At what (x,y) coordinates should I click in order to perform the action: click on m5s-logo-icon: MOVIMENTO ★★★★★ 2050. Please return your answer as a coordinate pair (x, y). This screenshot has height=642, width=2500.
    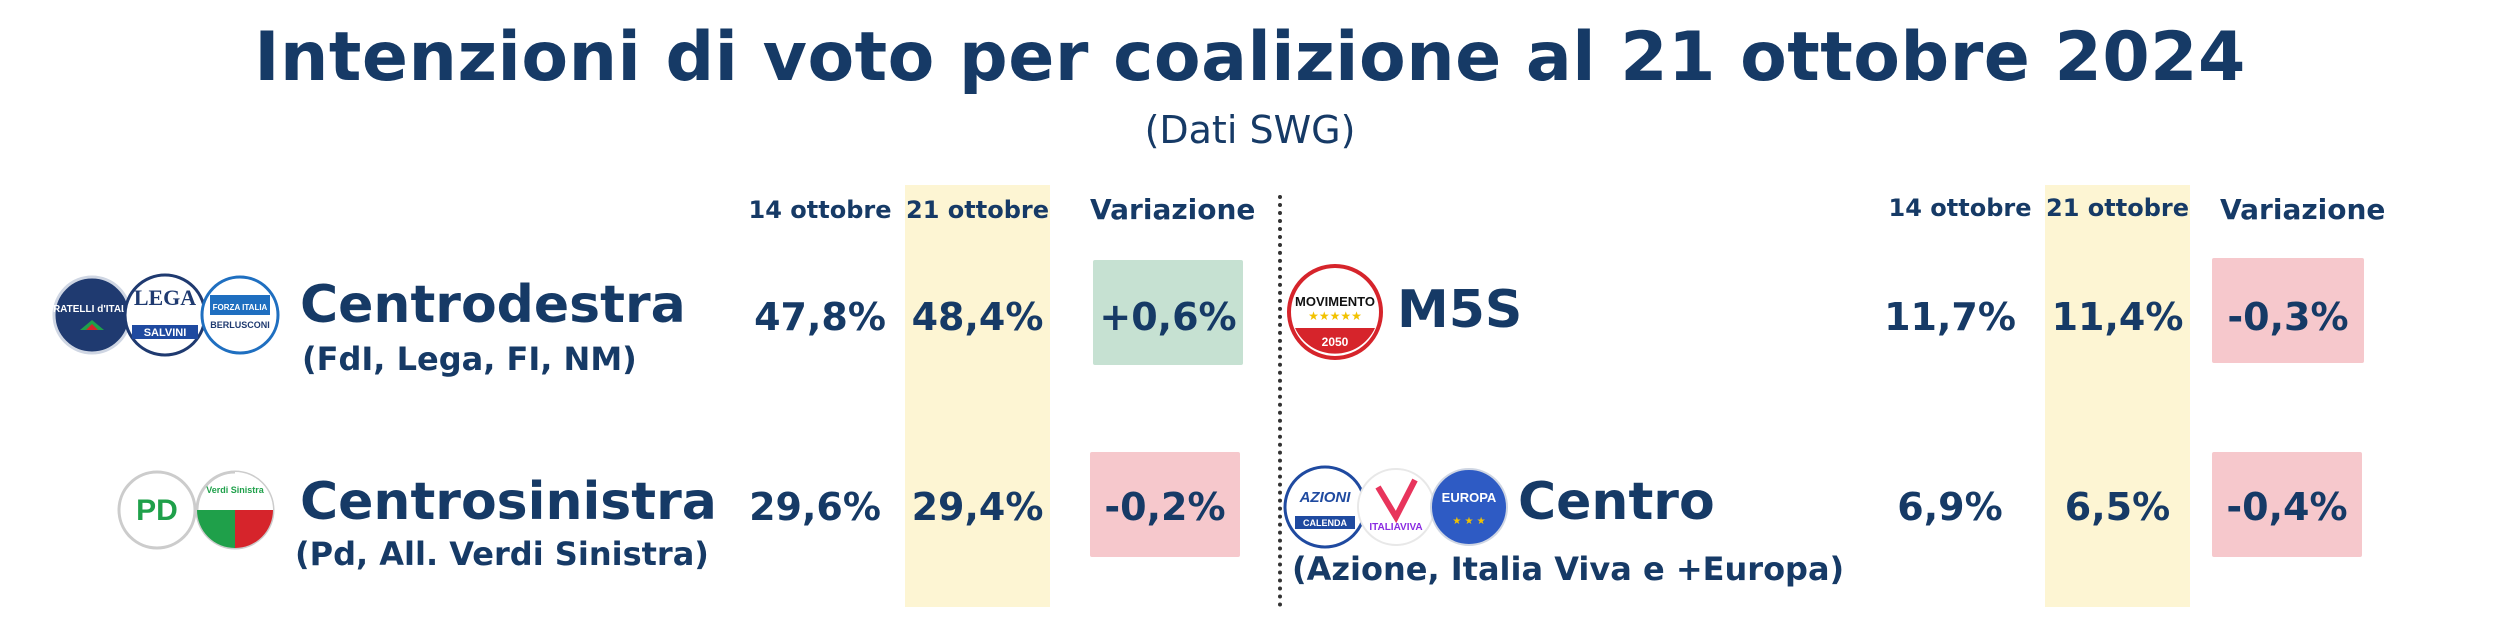
    Looking at the image, I should click on (1335, 312).